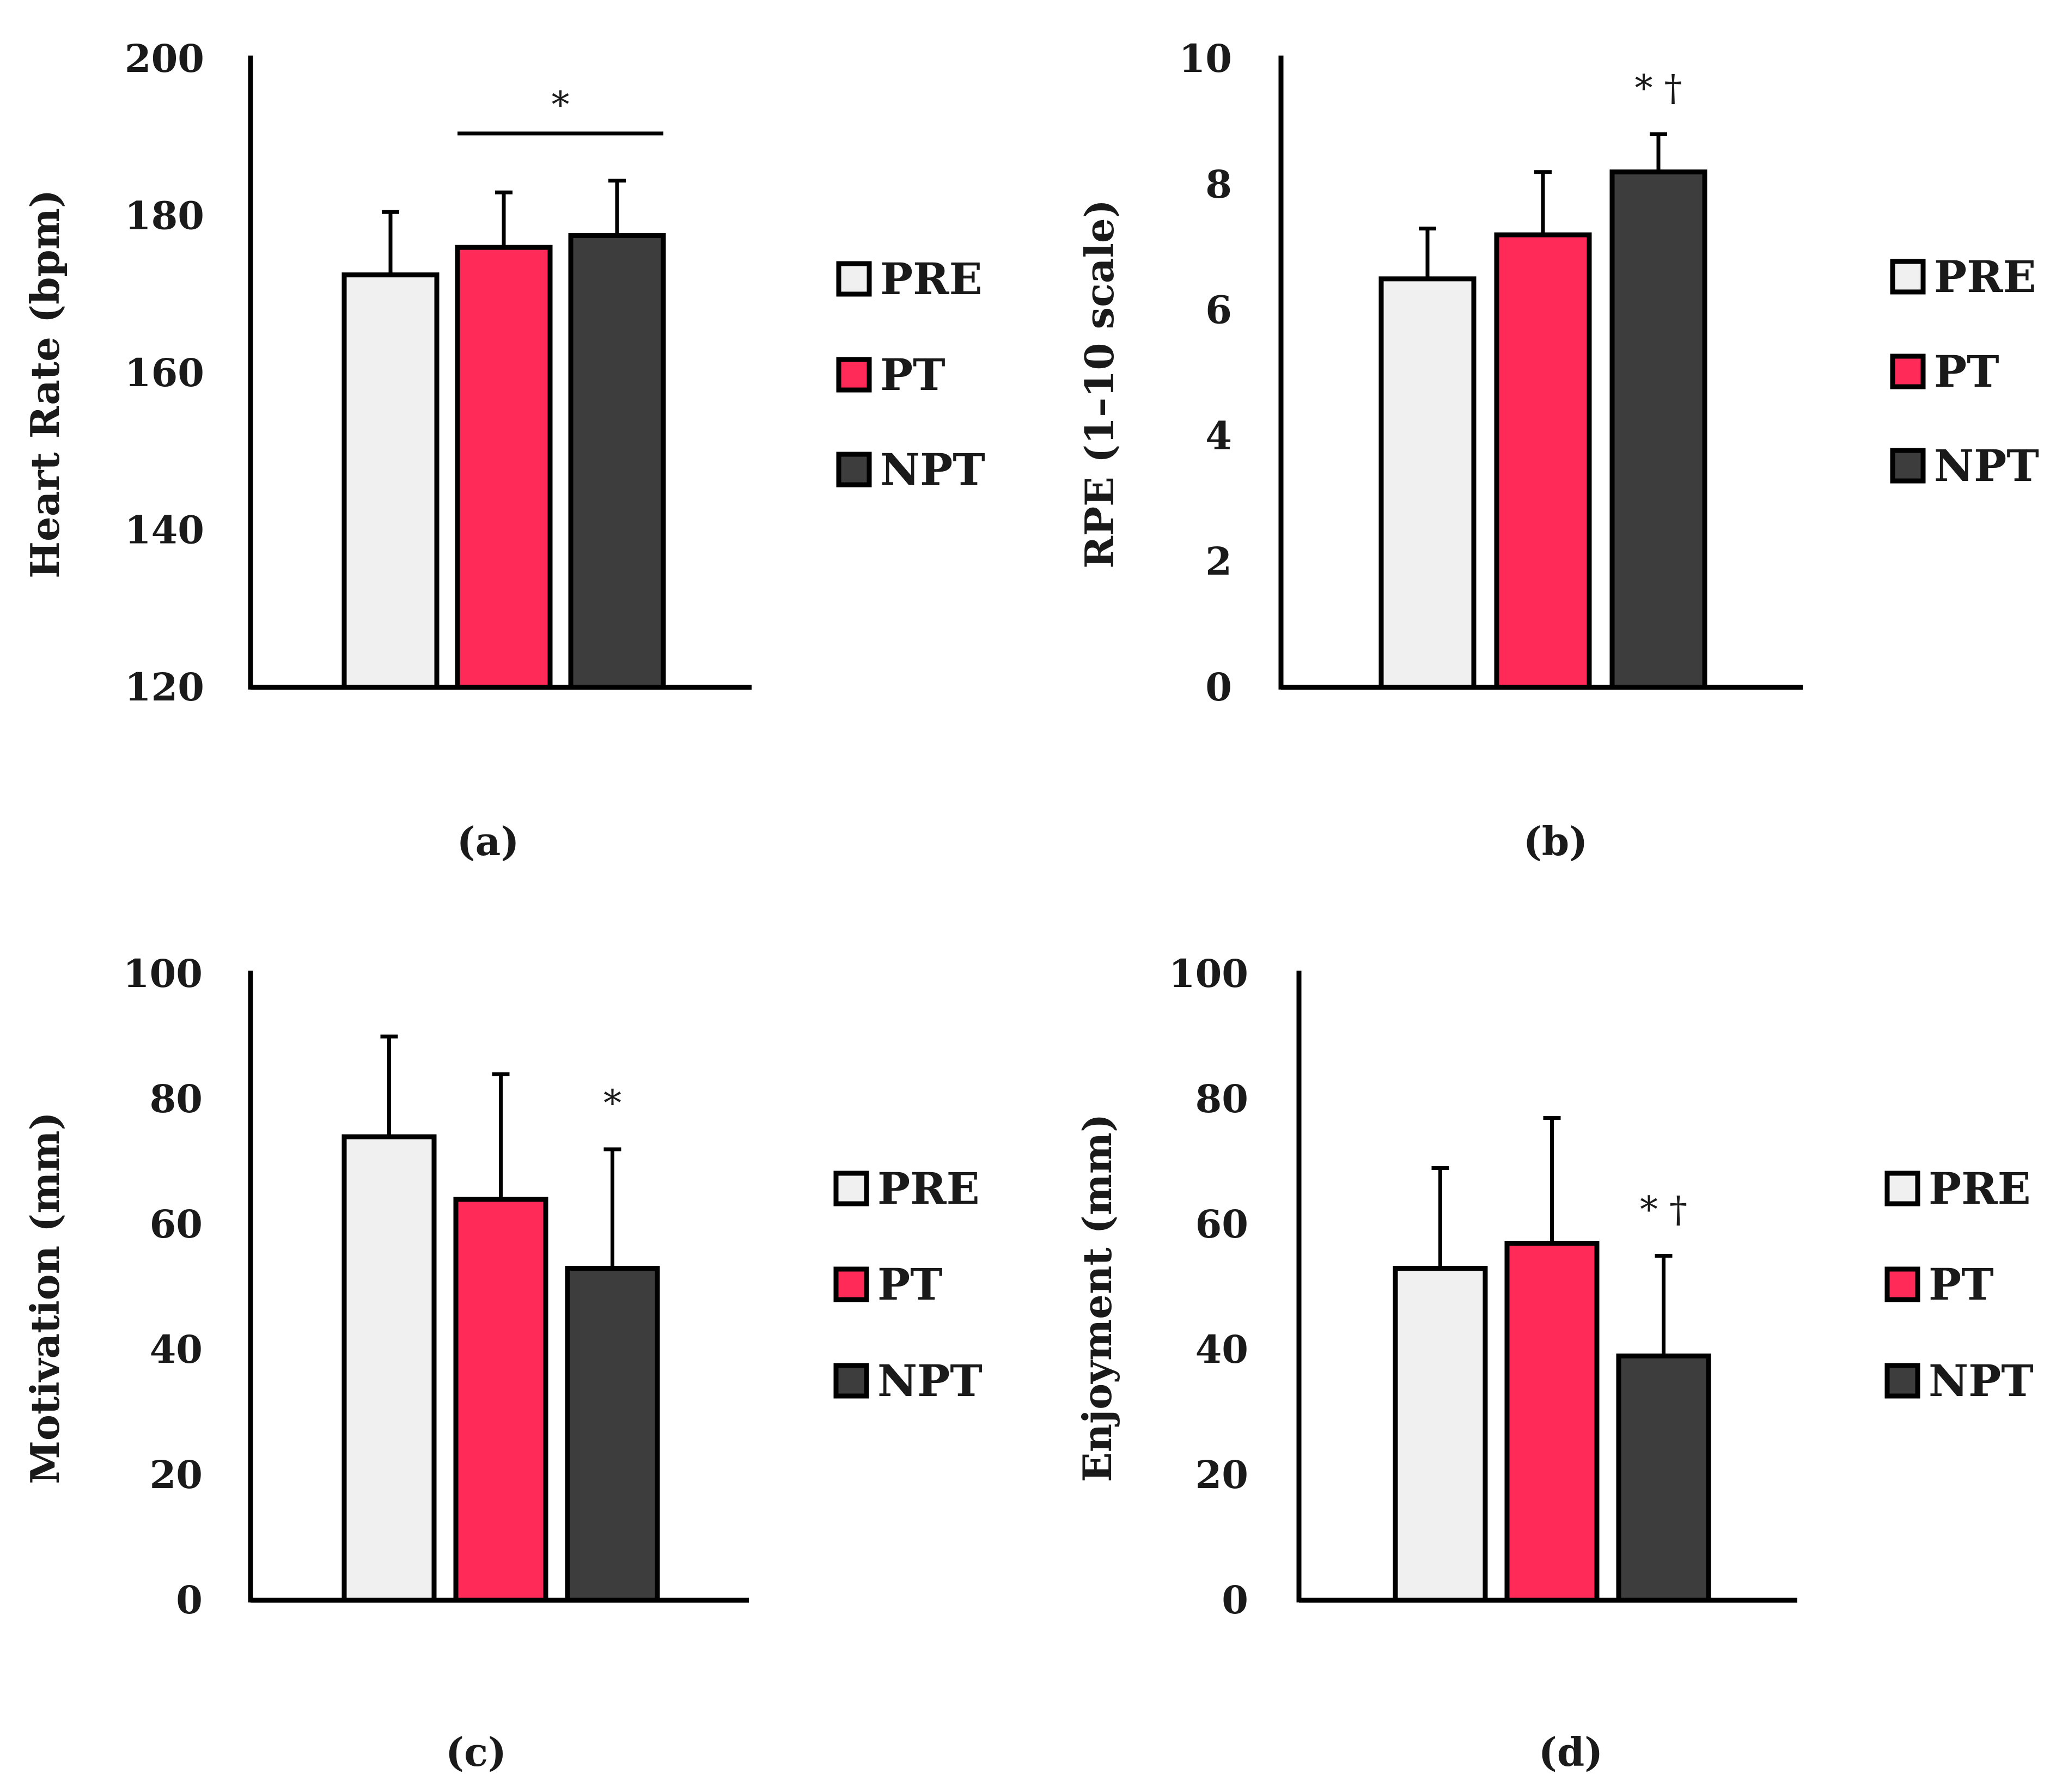 This screenshot has width=2062, height=1792. I want to click on y-tick-label: 200, so click(164, 58).